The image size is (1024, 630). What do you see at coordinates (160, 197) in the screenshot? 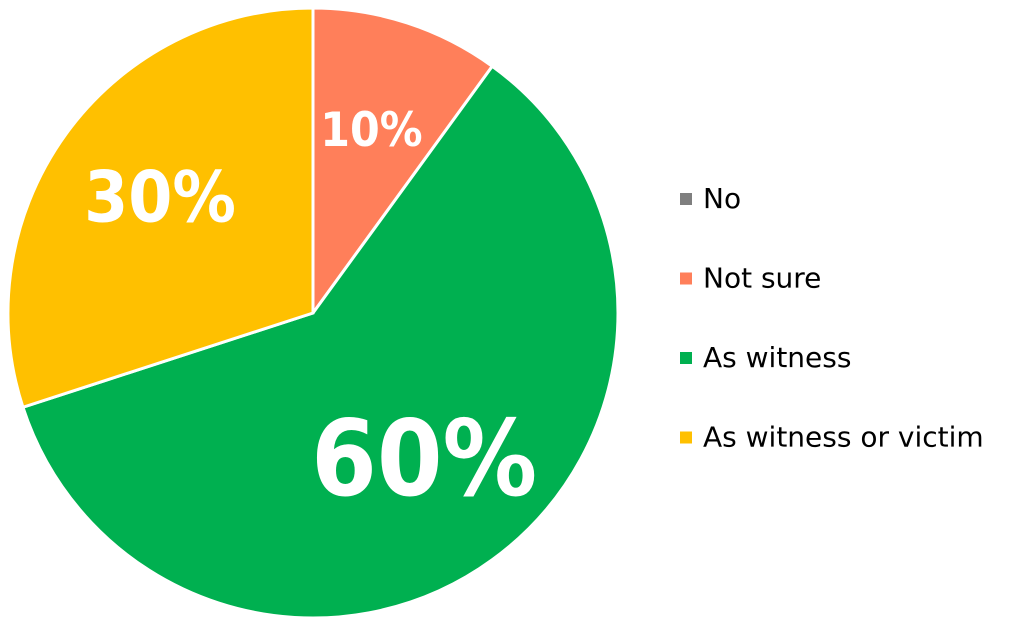
I see `data-label: 30%` at bounding box center [160, 197].